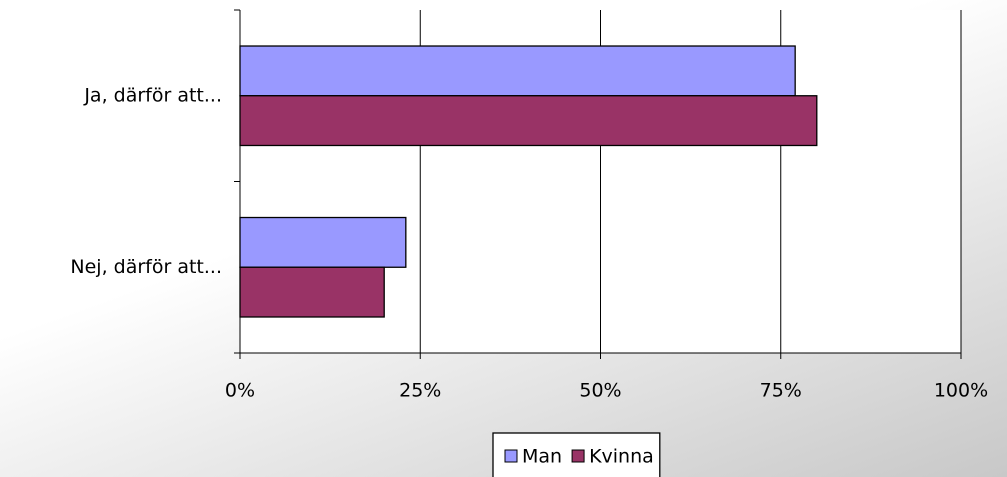  What do you see at coordinates (621, 457) in the screenshot?
I see `legend-label: Kvinna` at bounding box center [621, 457].